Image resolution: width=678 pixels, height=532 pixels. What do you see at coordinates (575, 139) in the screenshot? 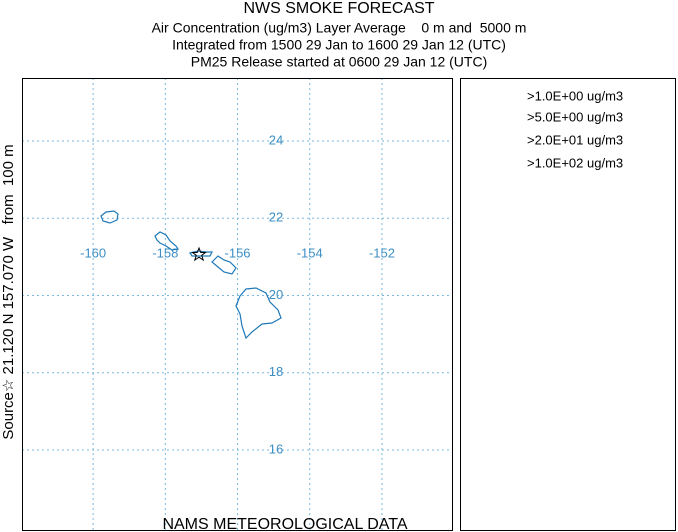
I see `legend-entry: >2.0E+01 ug/m3` at bounding box center [575, 139].